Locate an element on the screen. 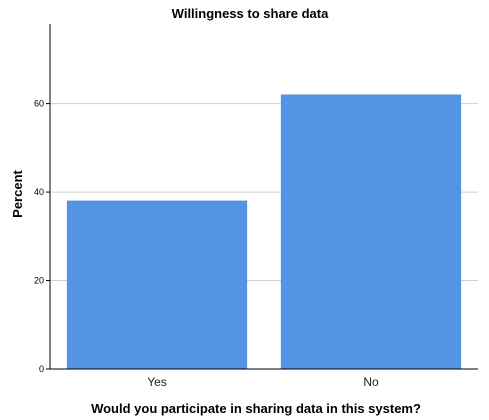 The width and height of the screenshot is (489, 420). y-tick-label: 40 is located at coordinates (39, 192).